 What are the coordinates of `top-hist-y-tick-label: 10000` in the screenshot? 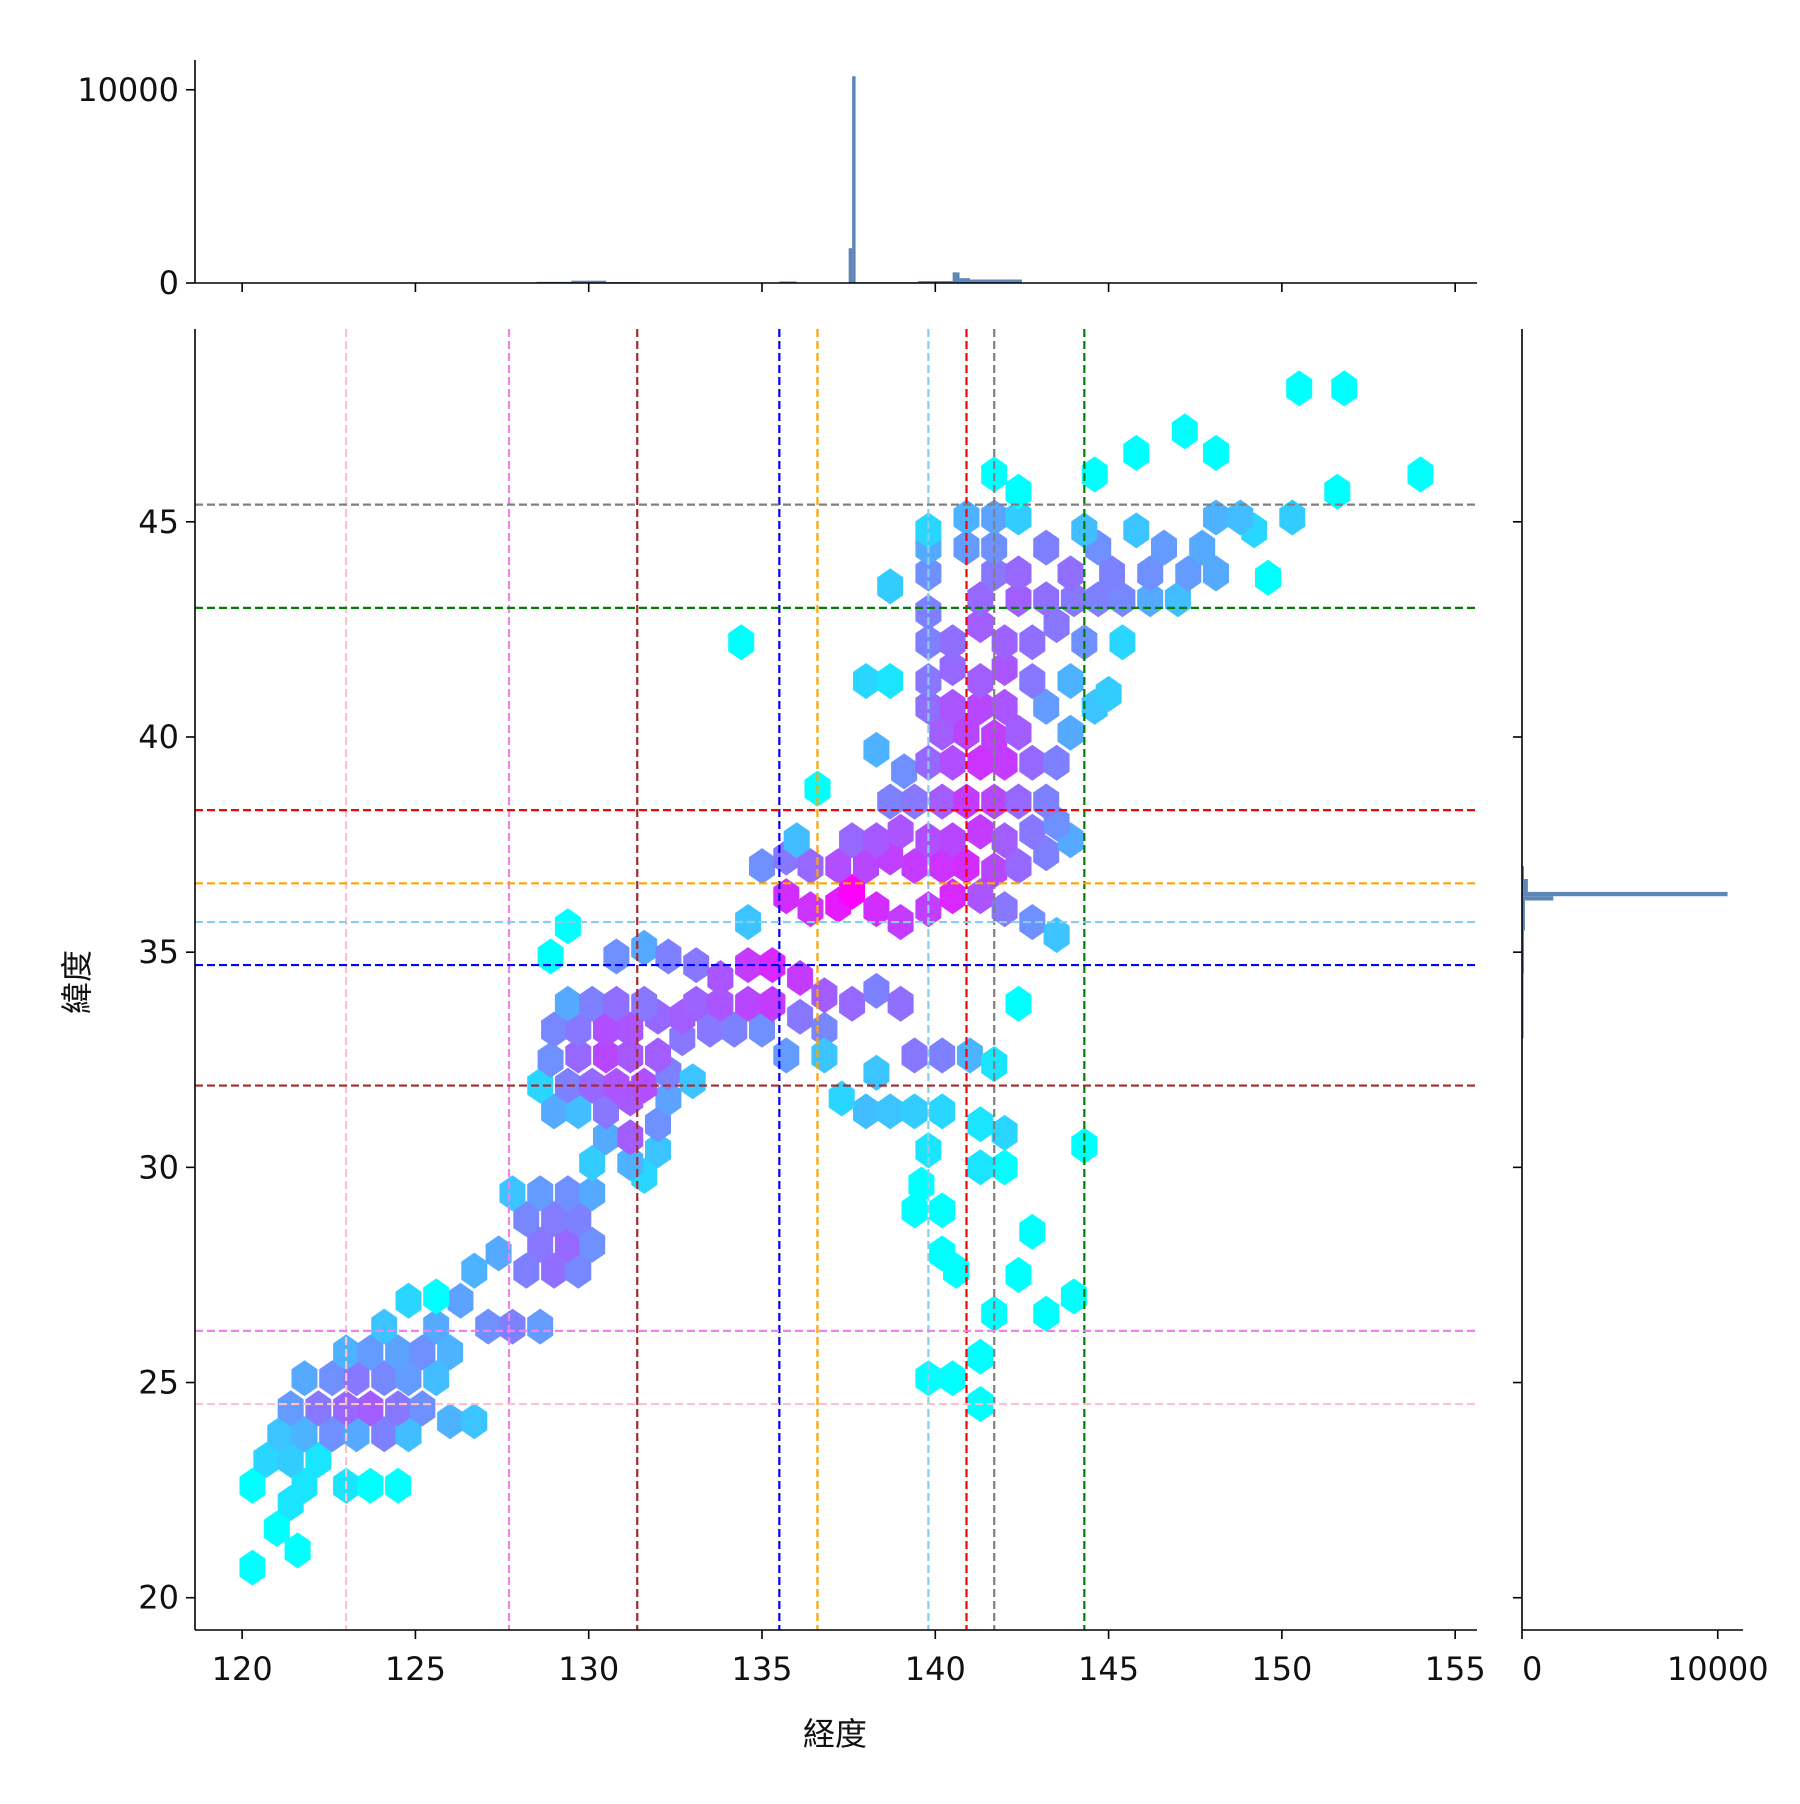 It's located at (128, 90).